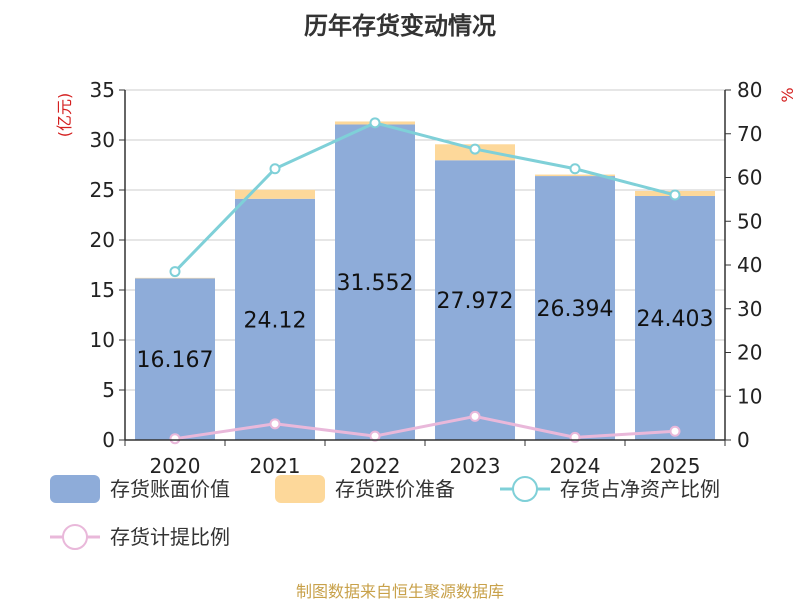  Describe the element at coordinates (64, 115) in the screenshot. I see `left-axis-unit: (亿元)` at that location.